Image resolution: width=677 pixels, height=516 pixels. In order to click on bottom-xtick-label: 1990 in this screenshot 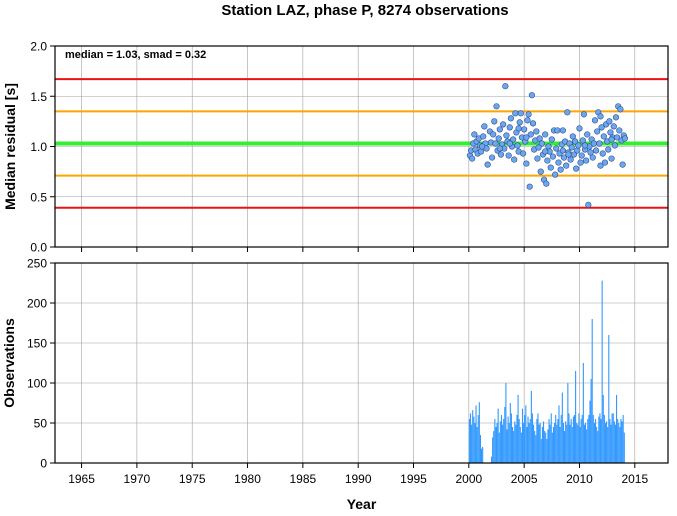, I will do `click(358, 479)`.